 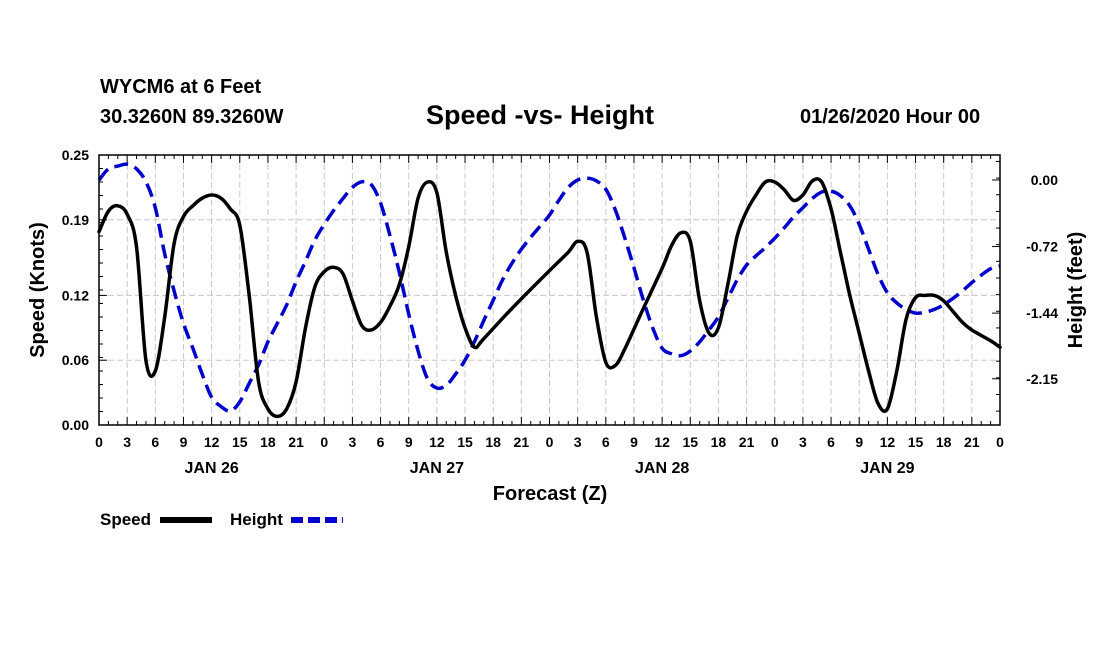 I want to click on legend-height-label: Height, so click(x=256, y=519).